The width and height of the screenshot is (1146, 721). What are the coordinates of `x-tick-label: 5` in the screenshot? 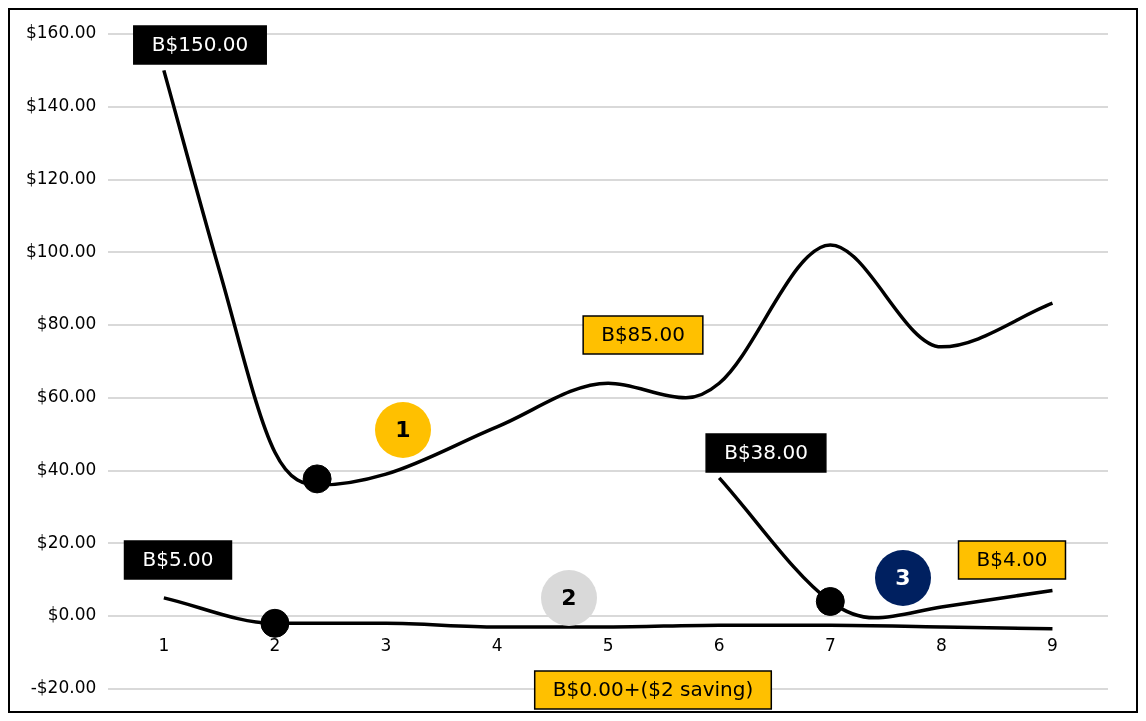 It's located at (608, 644).